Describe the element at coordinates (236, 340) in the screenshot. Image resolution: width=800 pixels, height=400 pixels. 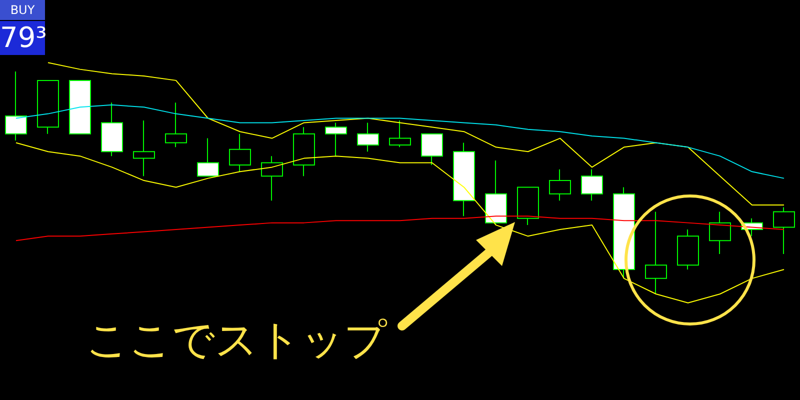
I see `text: ここでストップ` at that location.